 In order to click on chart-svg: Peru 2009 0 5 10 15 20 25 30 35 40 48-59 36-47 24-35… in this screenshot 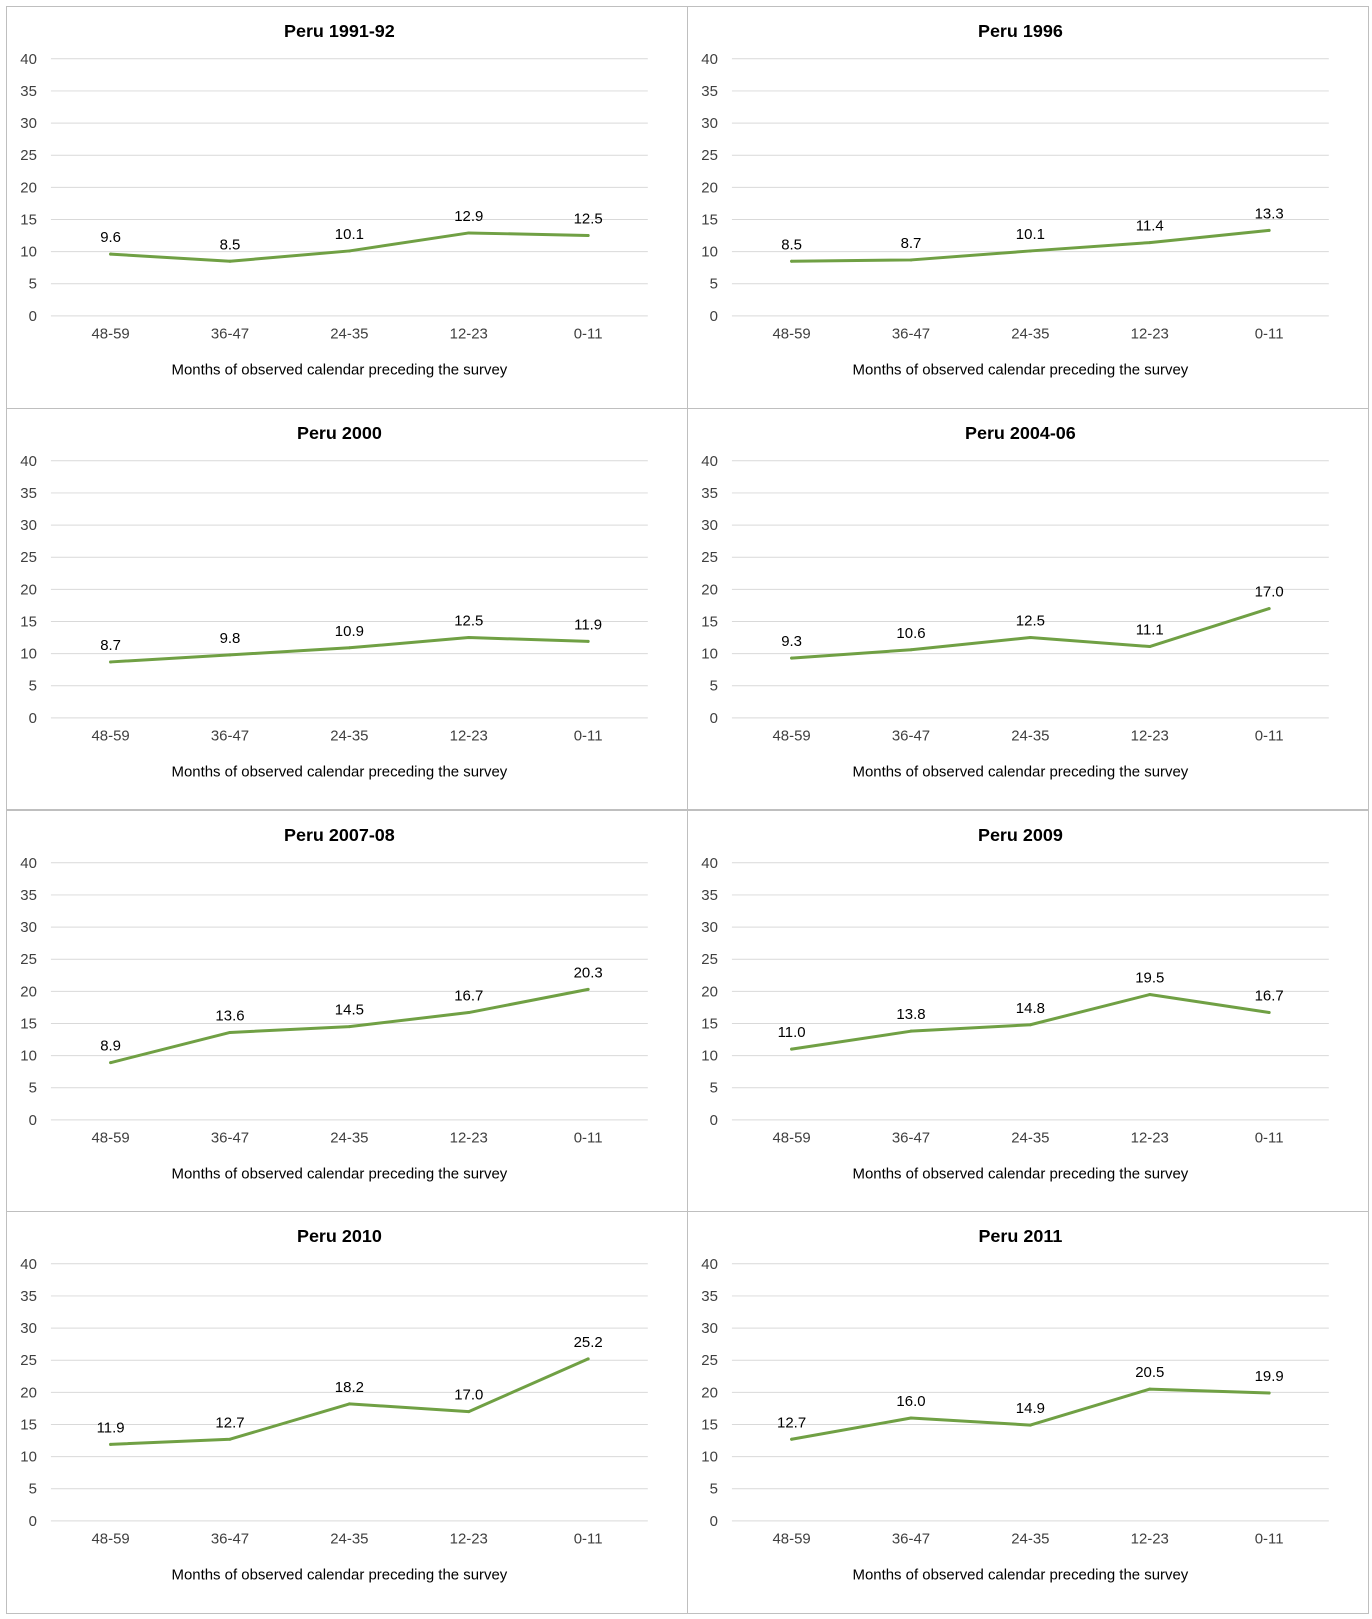, I will do `click(1015, 1003)`.